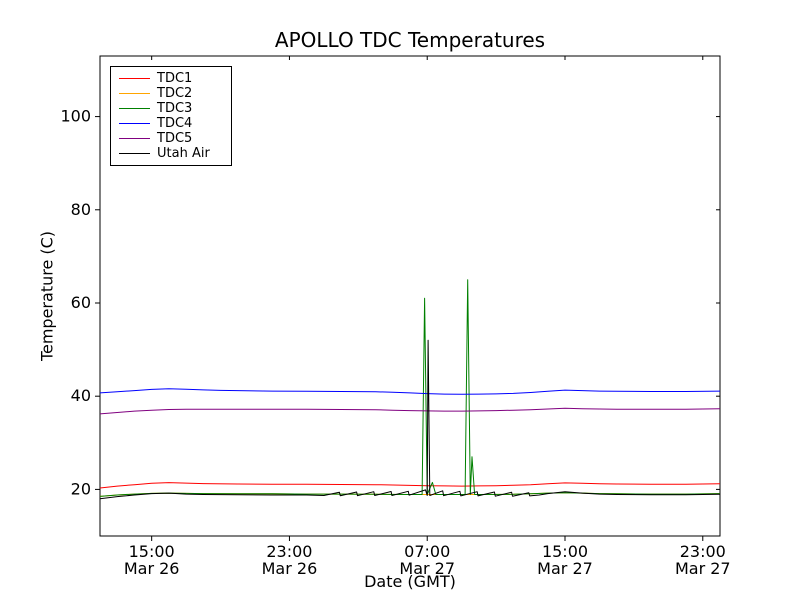  I want to click on legend-item: TDC3, so click(171, 108).